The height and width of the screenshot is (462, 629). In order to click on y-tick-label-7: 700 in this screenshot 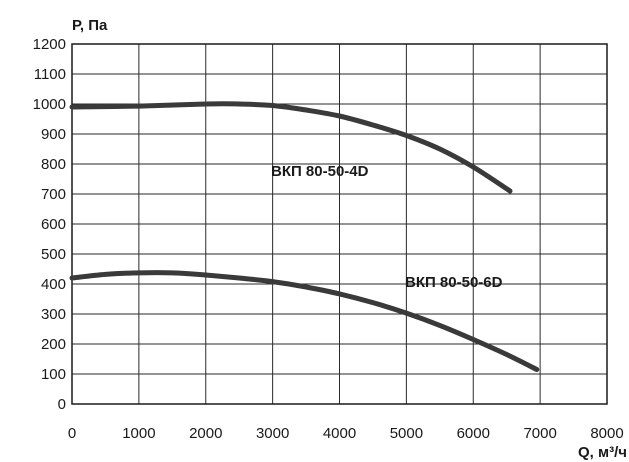, I will do `click(53, 194)`.